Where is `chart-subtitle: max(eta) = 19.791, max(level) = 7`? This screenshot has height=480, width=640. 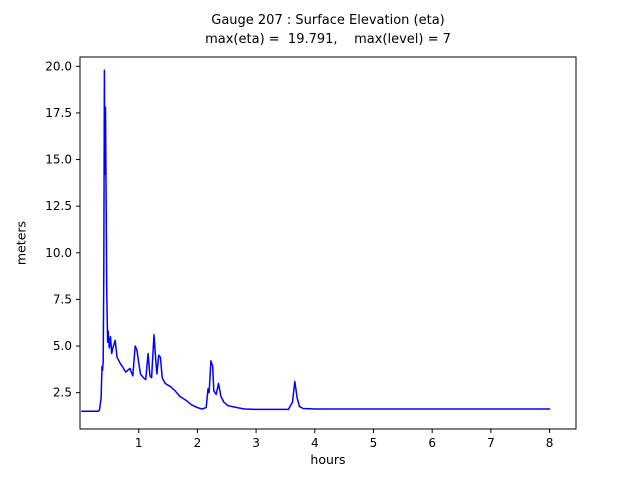 chart-subtitle: max(eta) = 19.791, max(level) = 7 is located at coordinates (328, 39).